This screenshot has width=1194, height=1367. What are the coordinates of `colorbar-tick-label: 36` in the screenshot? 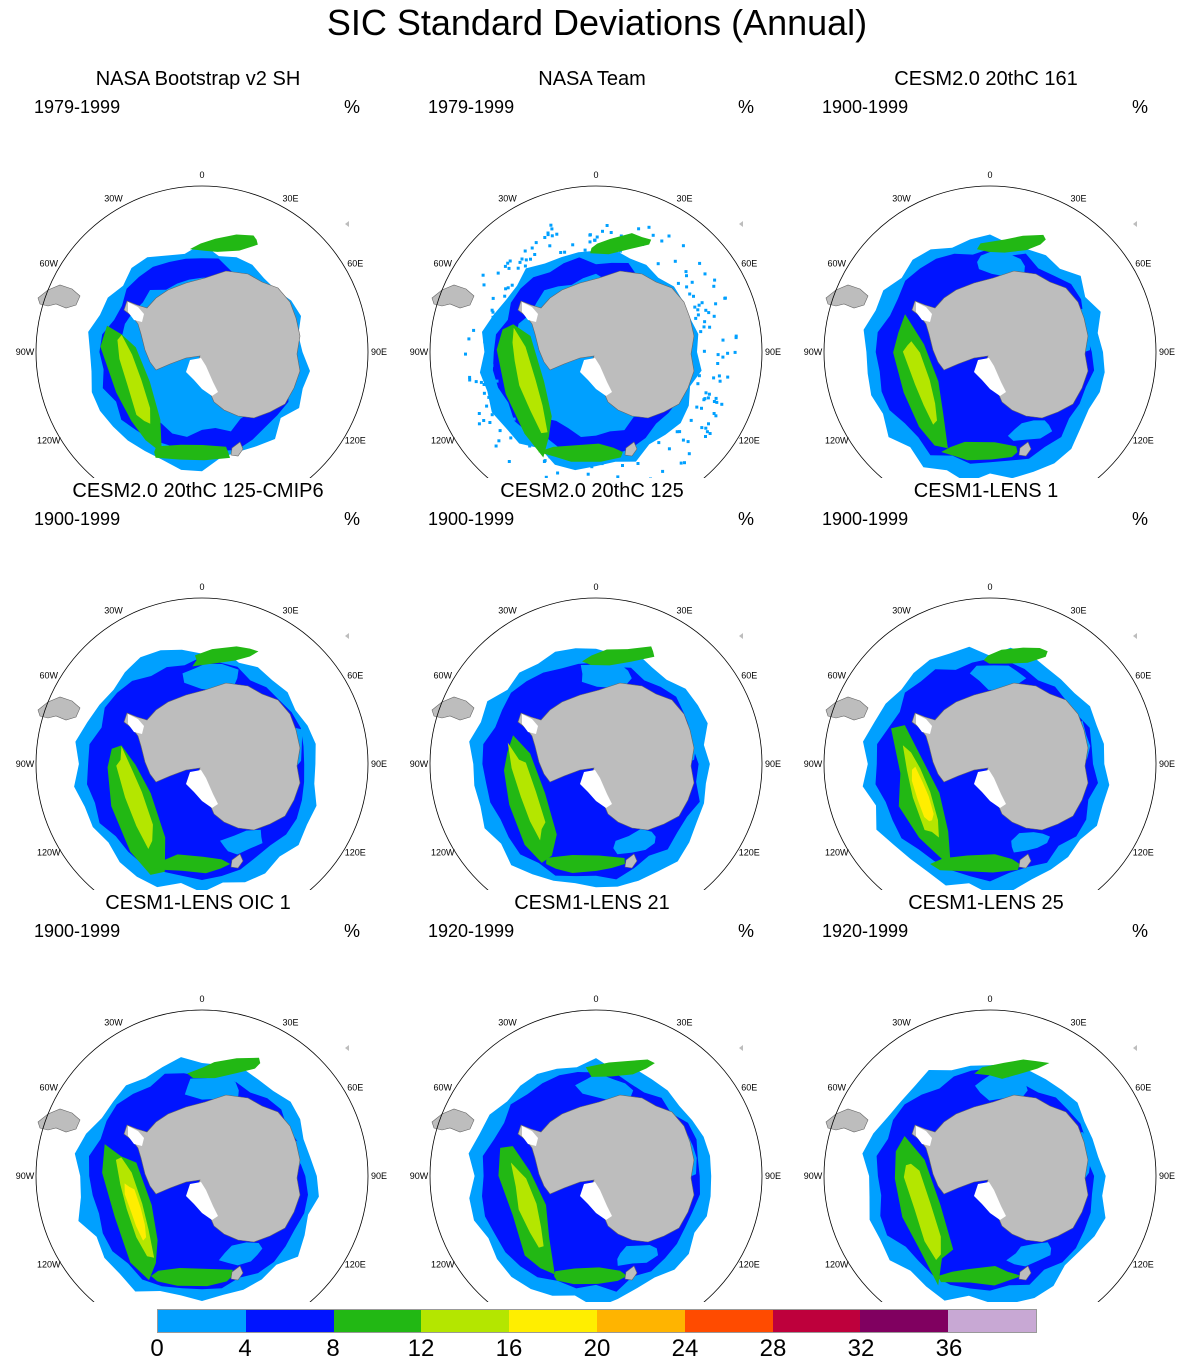 It's located at (949, 1348).